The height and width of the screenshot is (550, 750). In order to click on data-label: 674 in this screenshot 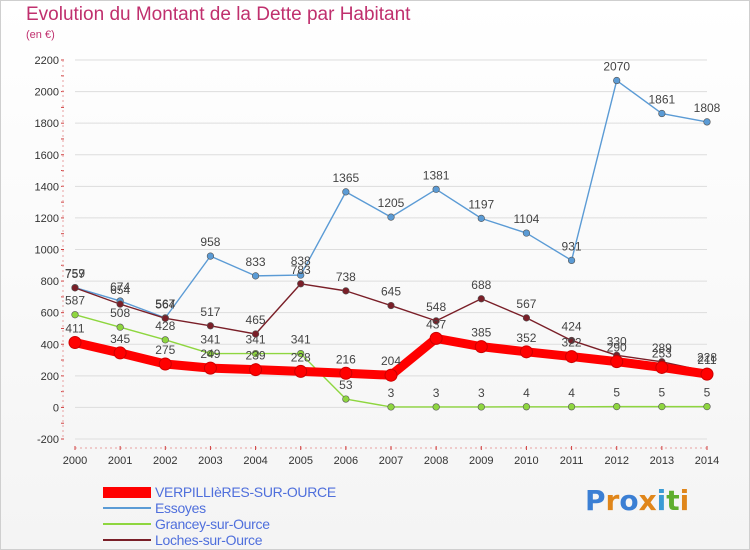, I will do `click(120, 287)`.